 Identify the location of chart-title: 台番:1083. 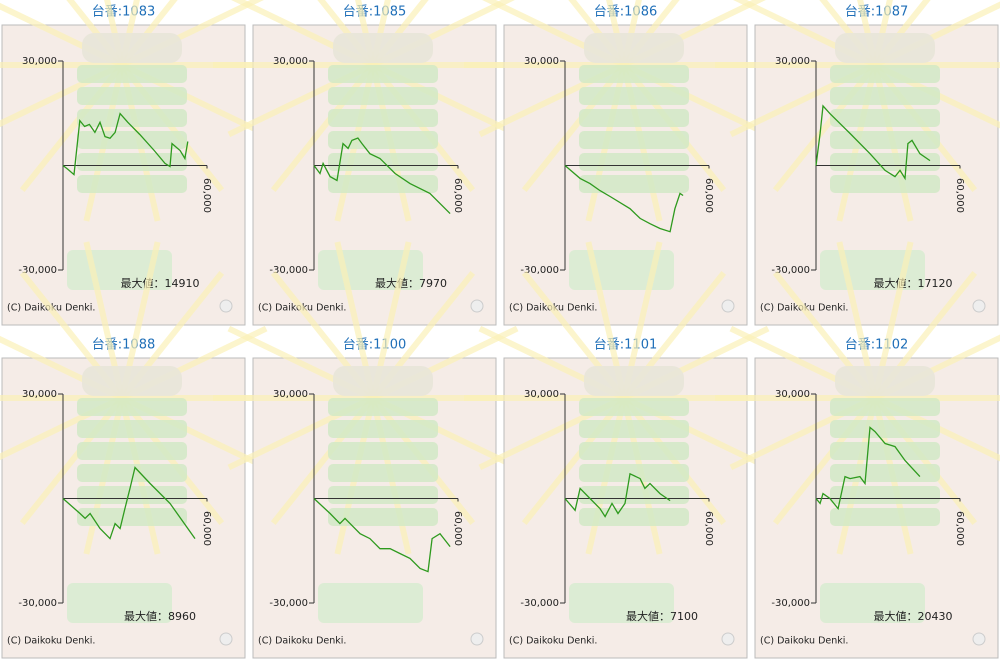
(123, 12).